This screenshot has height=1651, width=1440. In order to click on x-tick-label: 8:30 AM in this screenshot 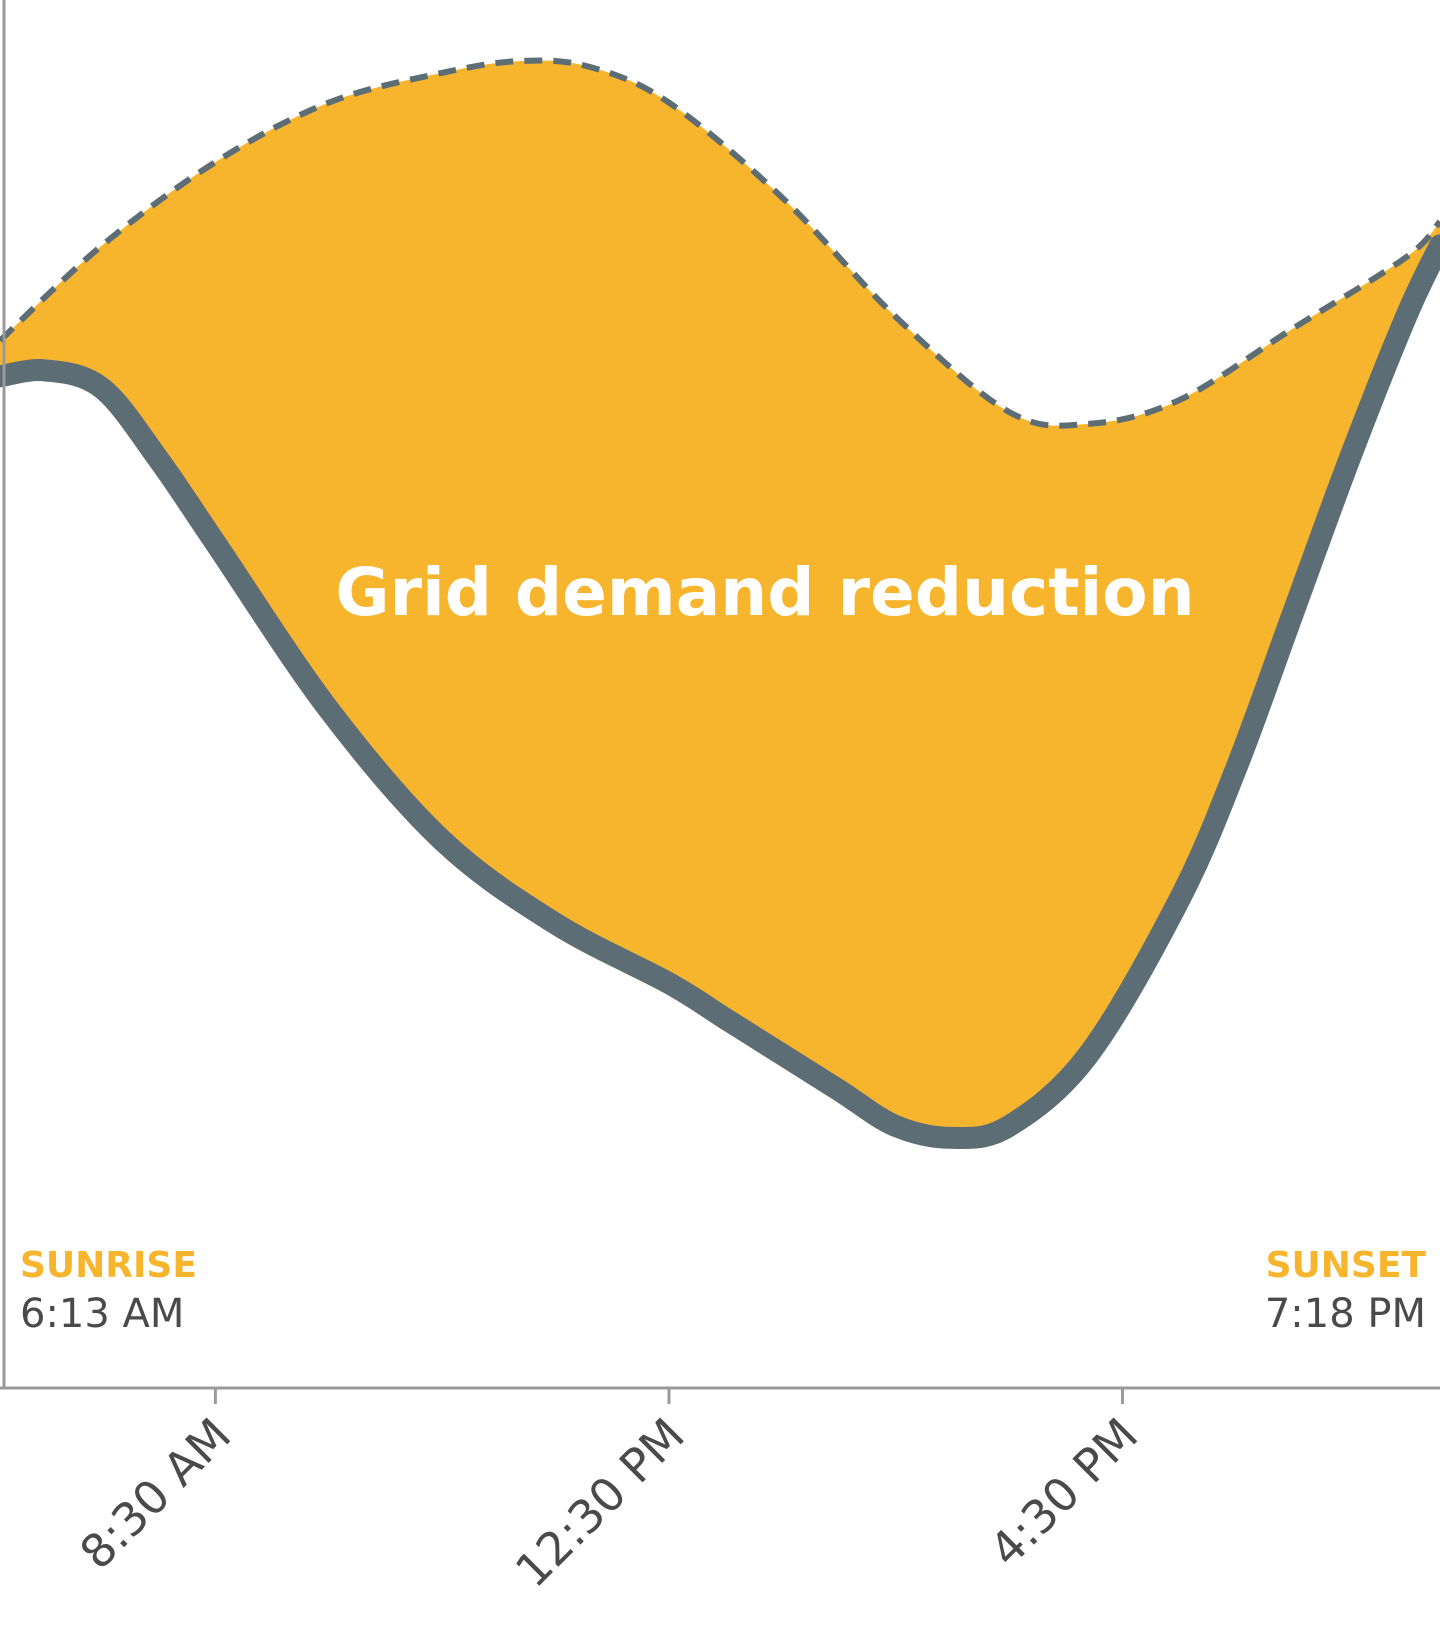, I will do `click(155, 1494)`.